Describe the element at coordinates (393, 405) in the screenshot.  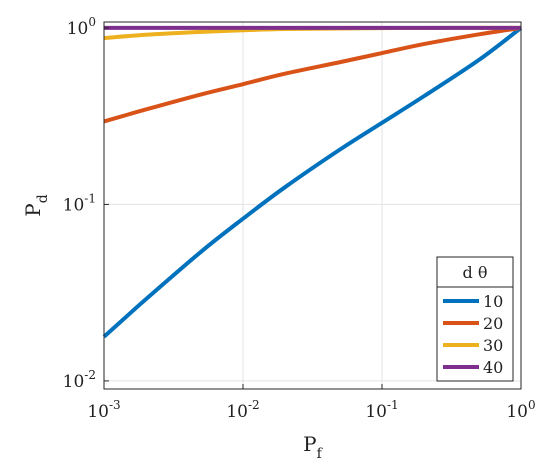
I see `x-tick-exponent: -1` at that location.